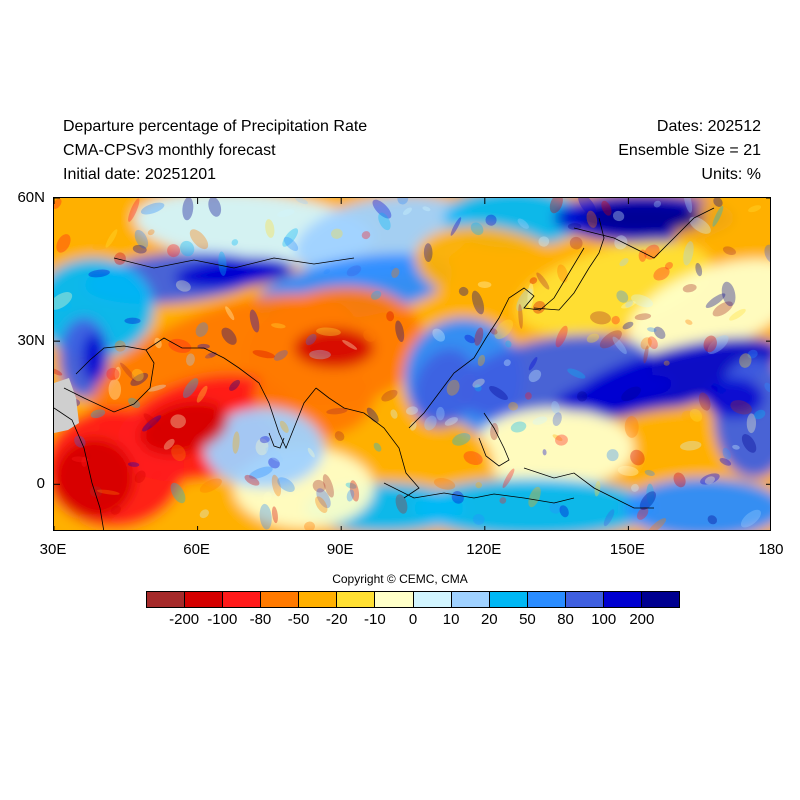 Image resolution: width=800 pixels, height=800 pixels. Describe the element at coordinates (66, 405) in the screenshot. I see `missing-data-patch` at that location.